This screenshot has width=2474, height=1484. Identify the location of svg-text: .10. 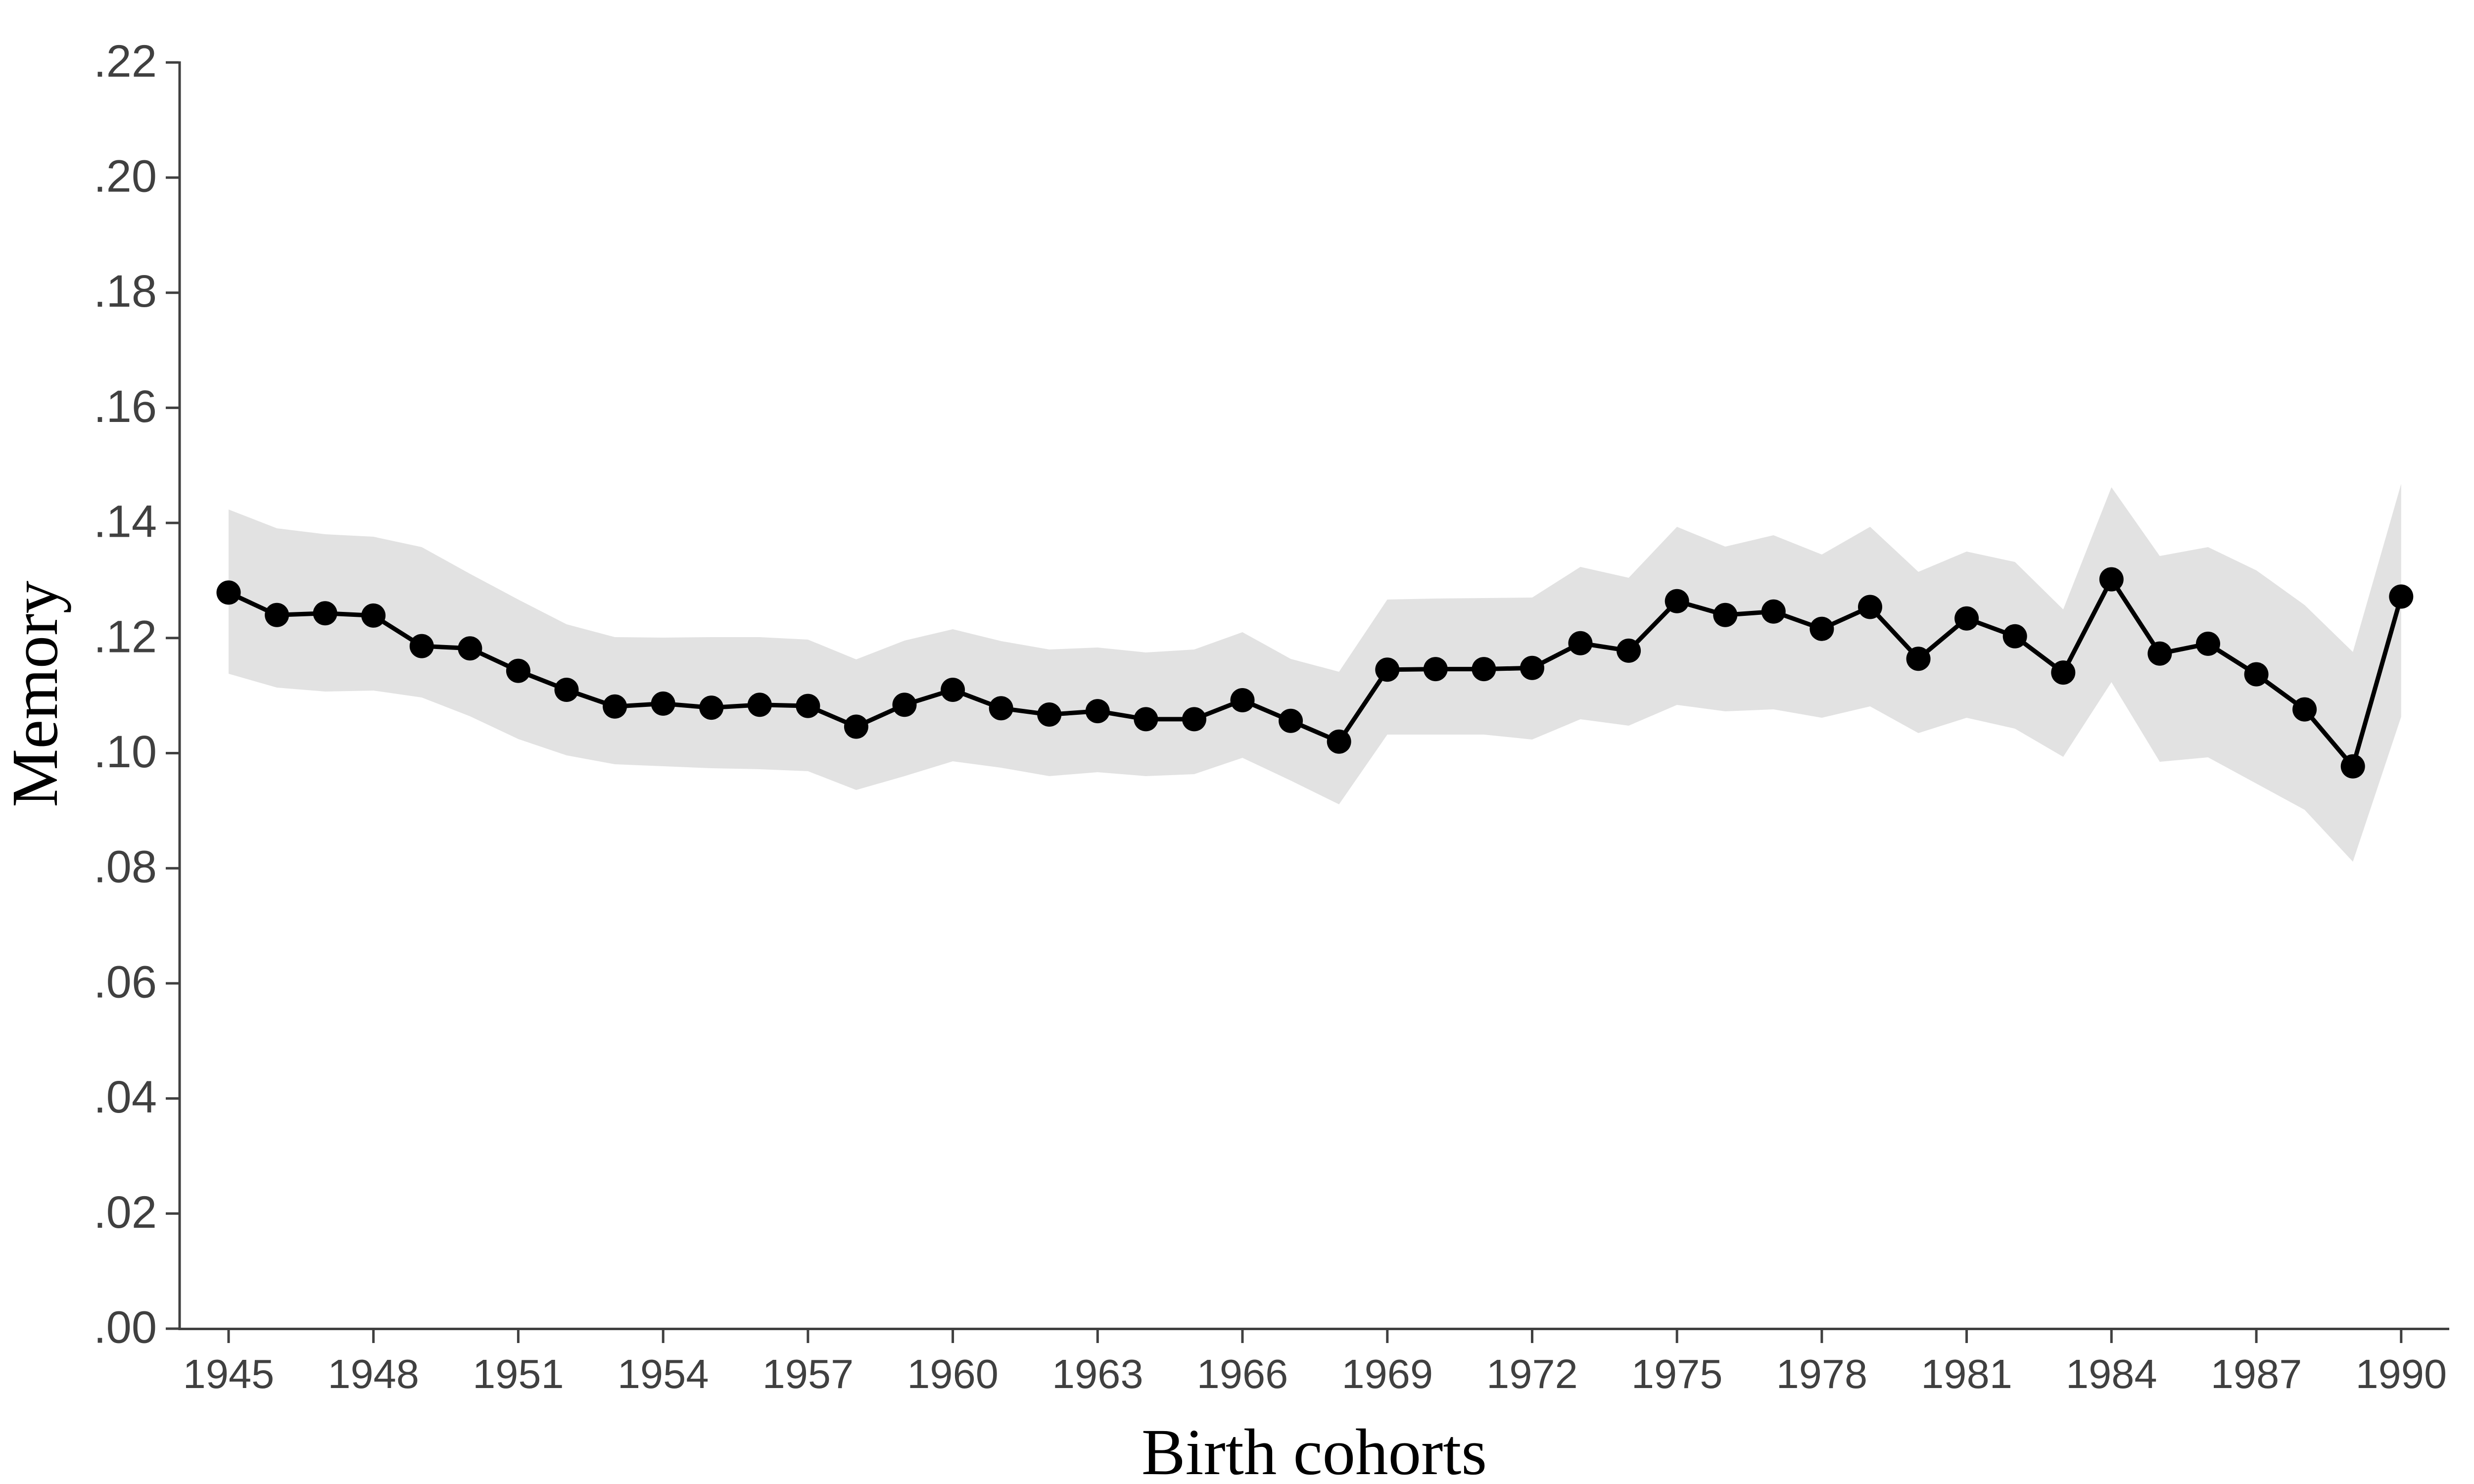
(126, 752).